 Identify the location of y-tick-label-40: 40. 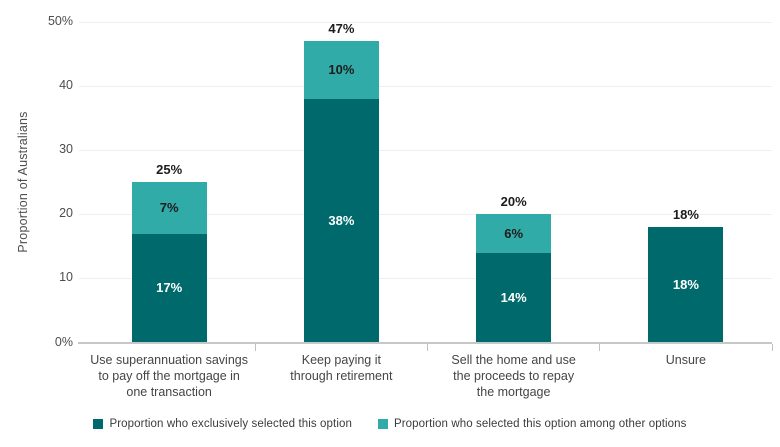
(66, 85).